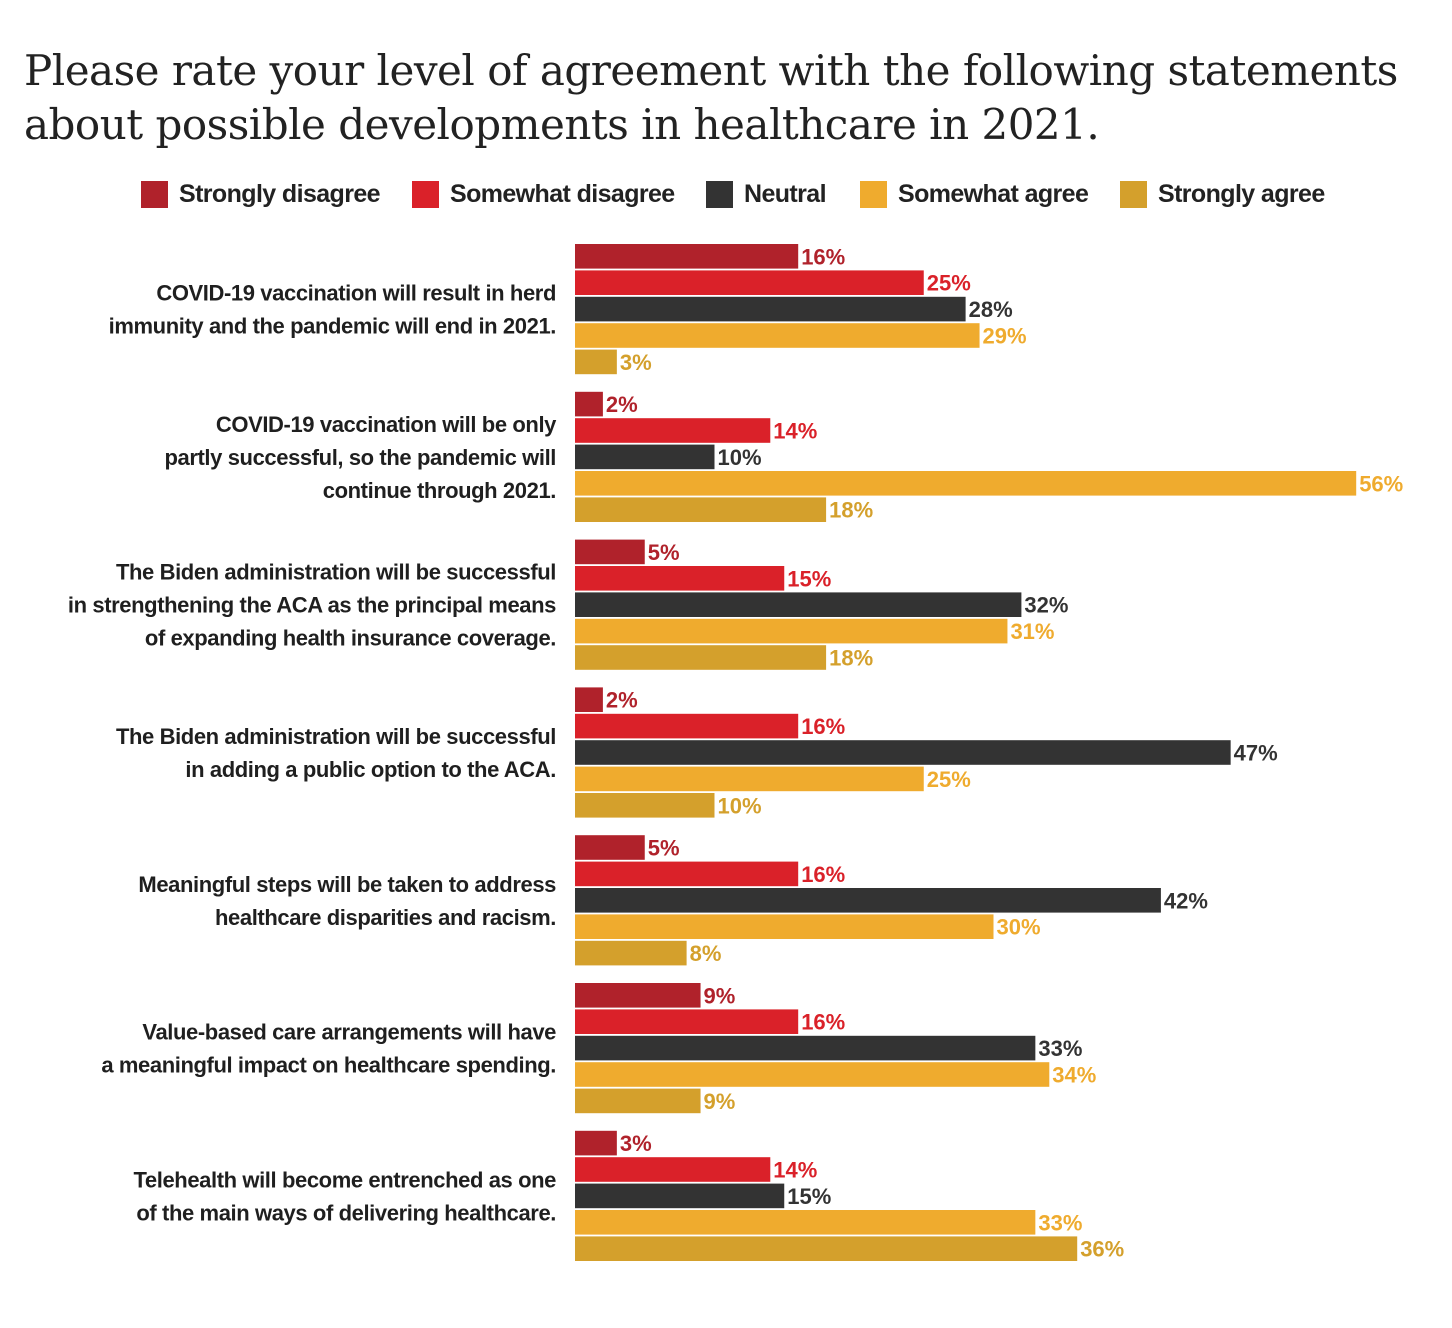  I want to click on category-label: healthcare disparities and racism., so click(385, 917).